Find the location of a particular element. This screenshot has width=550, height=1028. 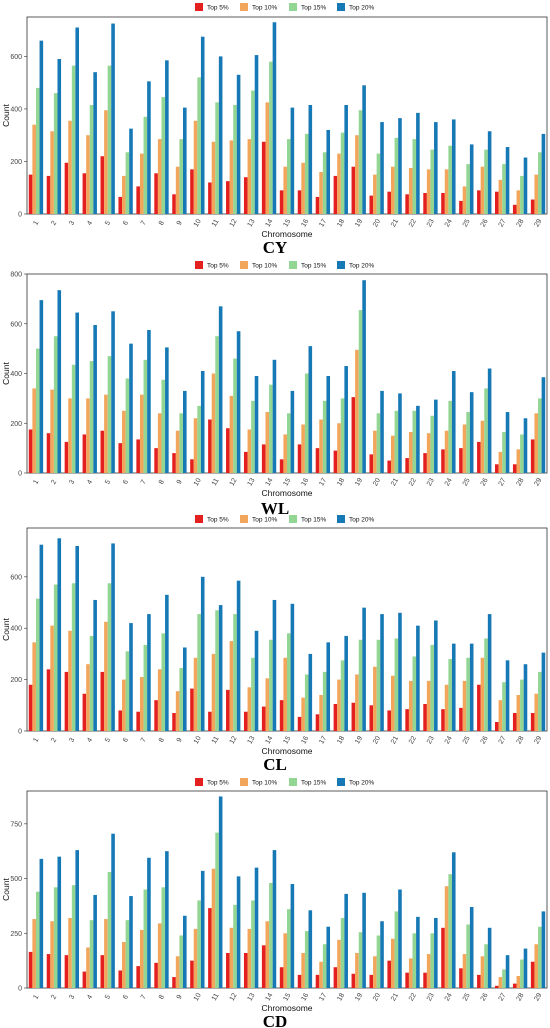

x-tick-label: 9 is located at coordinates (180, 997).